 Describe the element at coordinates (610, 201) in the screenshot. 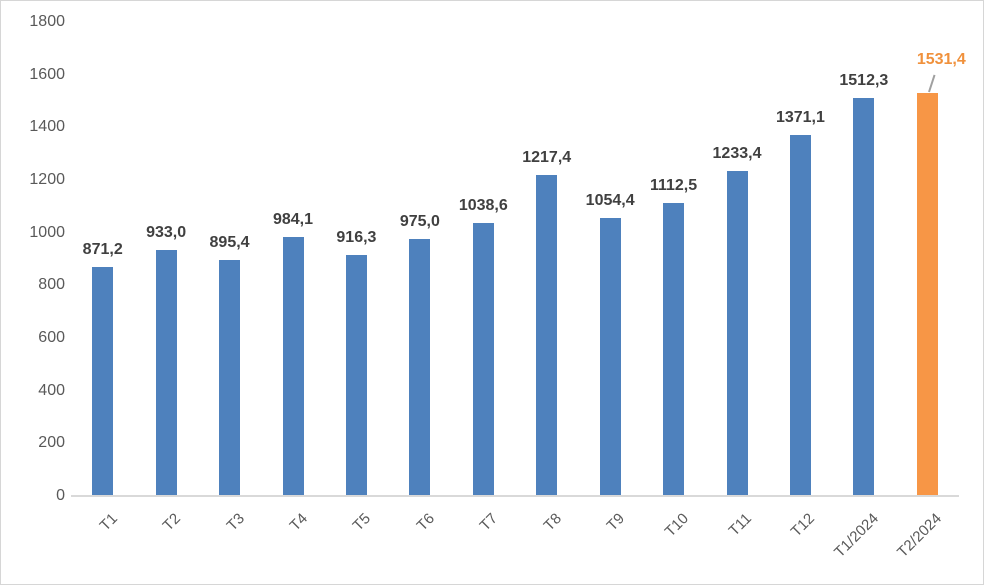

I see `data-label: 1054,4` at that location.